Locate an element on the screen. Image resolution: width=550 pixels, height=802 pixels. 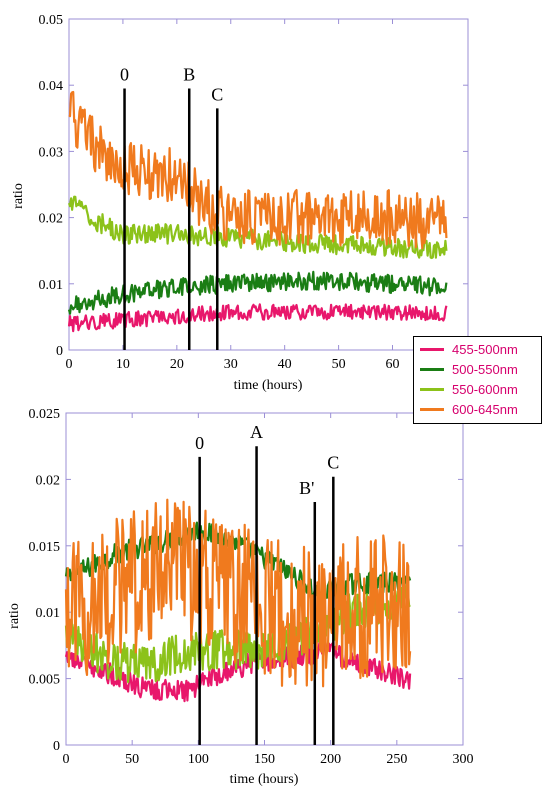
legend-label: 600-645nm is located at coordinates (485, 409).